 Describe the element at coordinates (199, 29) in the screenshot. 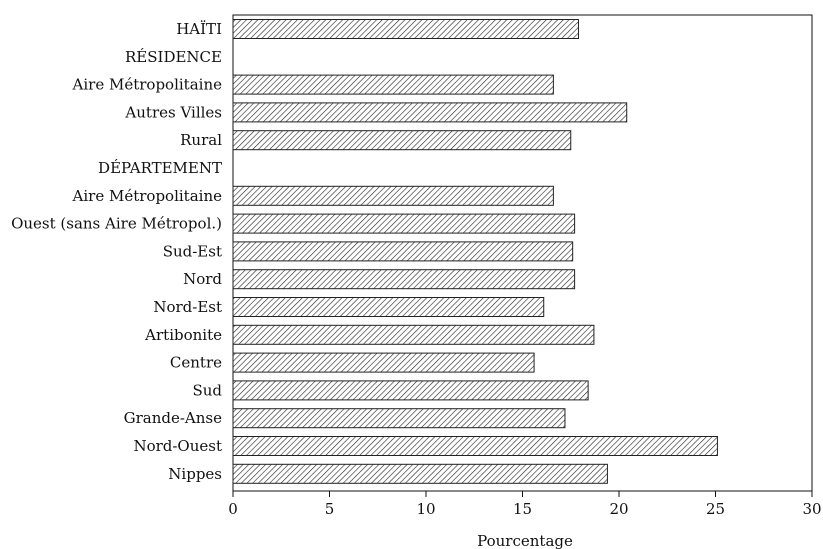

I see `category-label: HAÏTI` at that location.